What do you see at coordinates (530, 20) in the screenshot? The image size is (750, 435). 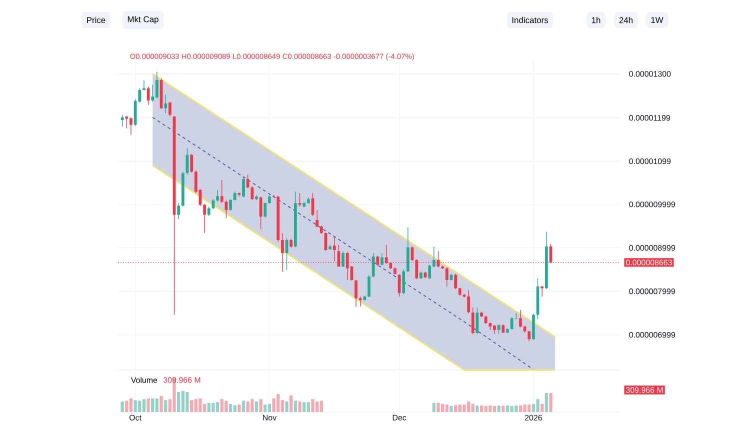 I see `text: Indicators` at bounding box center [530, 20].